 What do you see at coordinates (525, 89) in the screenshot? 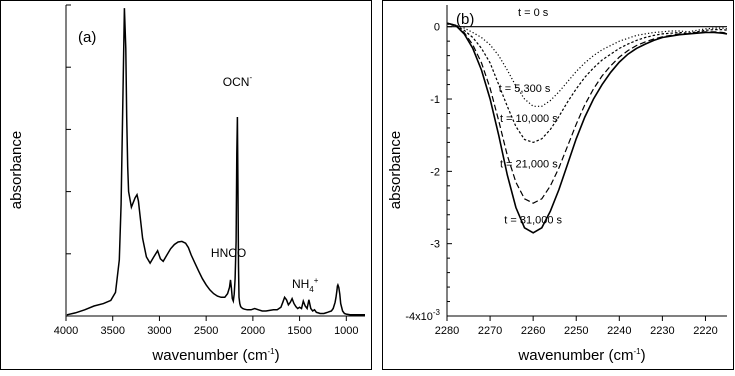
I see `panel-b-series-label: t = 5,300 s` at bounding box center [525, 89].